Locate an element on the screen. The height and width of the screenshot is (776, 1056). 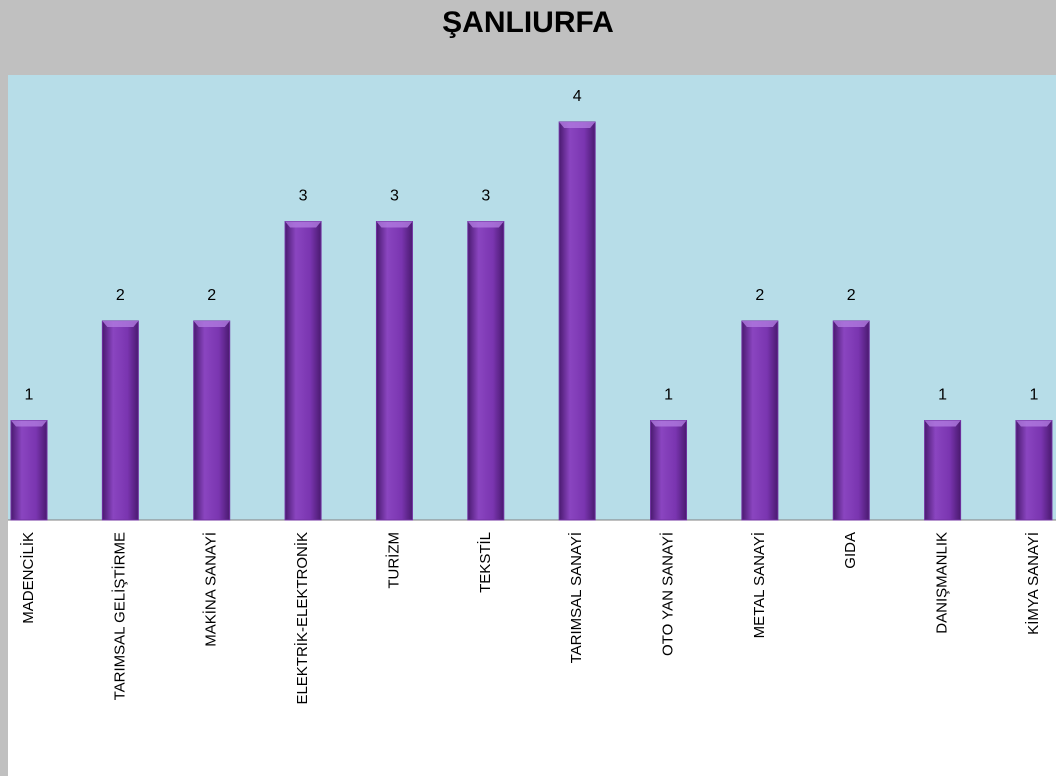
x-tick-label: METAL SANAYİ is located at coordinates (759, 585).